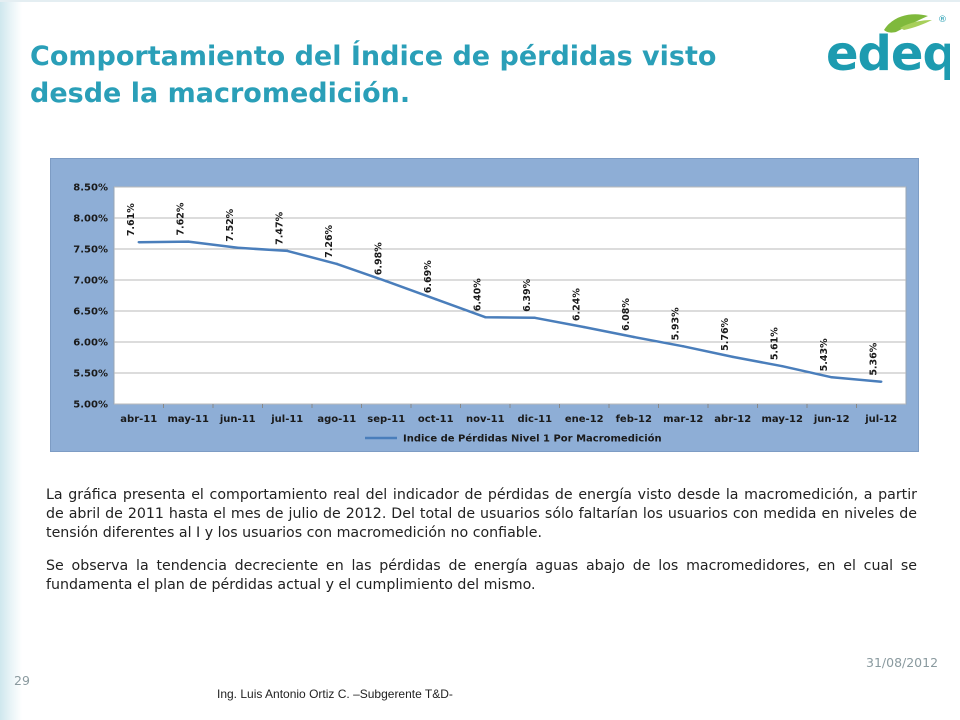  Describe the element at coordinates (90, 405) in the screenshot. I see `y-tick-label: 5.00%` at that location.